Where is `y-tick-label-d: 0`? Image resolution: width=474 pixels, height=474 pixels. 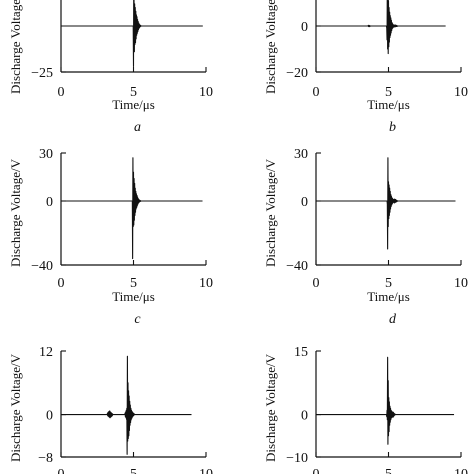 y-tick-label-d: 0 is located at coordinates (304, 202).